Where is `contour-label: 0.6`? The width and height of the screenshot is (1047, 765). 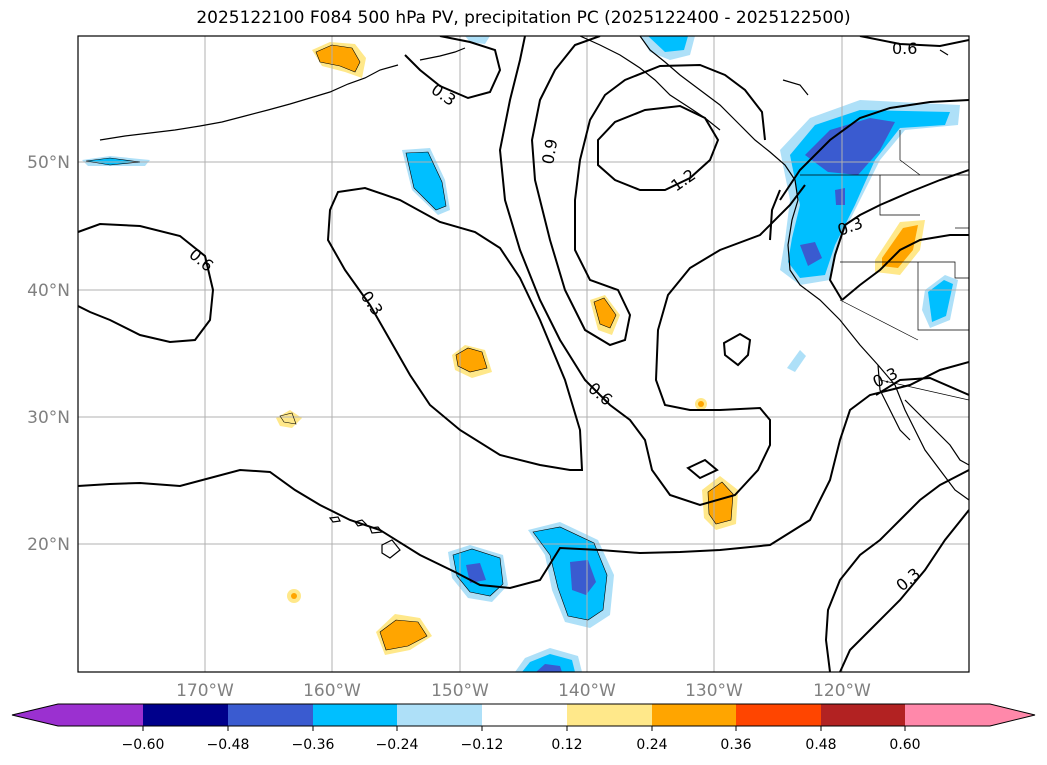 contour-label: 0.6 is located at coordinates (904, 48).